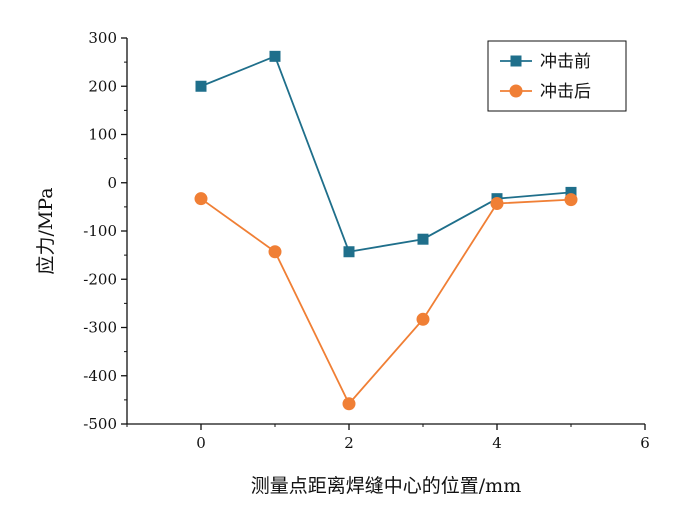  Describe the element at coordinates (100, 424) in the screenshot. I see `y-tick-label: -500` at that location.